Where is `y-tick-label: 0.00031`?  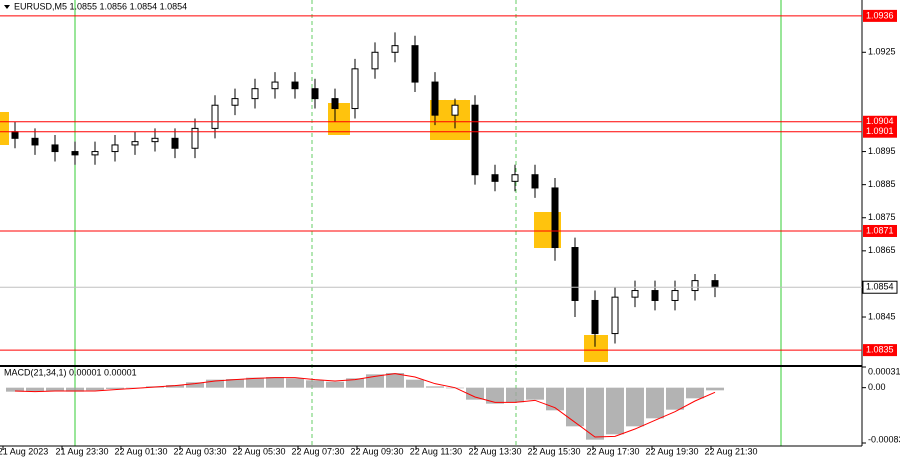 y-tick-label: 0.00031 is located at coordinates (884, 371).